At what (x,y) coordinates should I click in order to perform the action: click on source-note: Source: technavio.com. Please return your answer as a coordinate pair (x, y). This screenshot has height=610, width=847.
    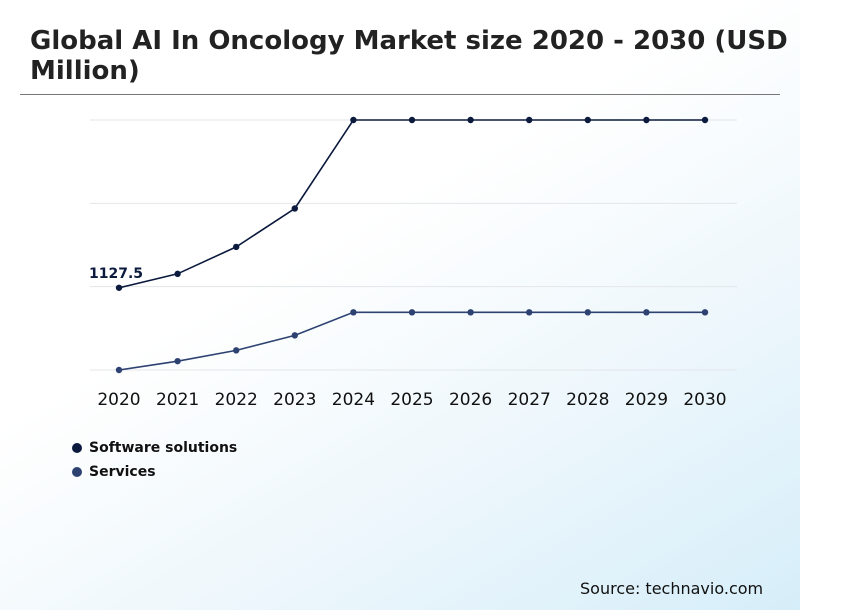
    Looking at the image, I should click on (672, 588).